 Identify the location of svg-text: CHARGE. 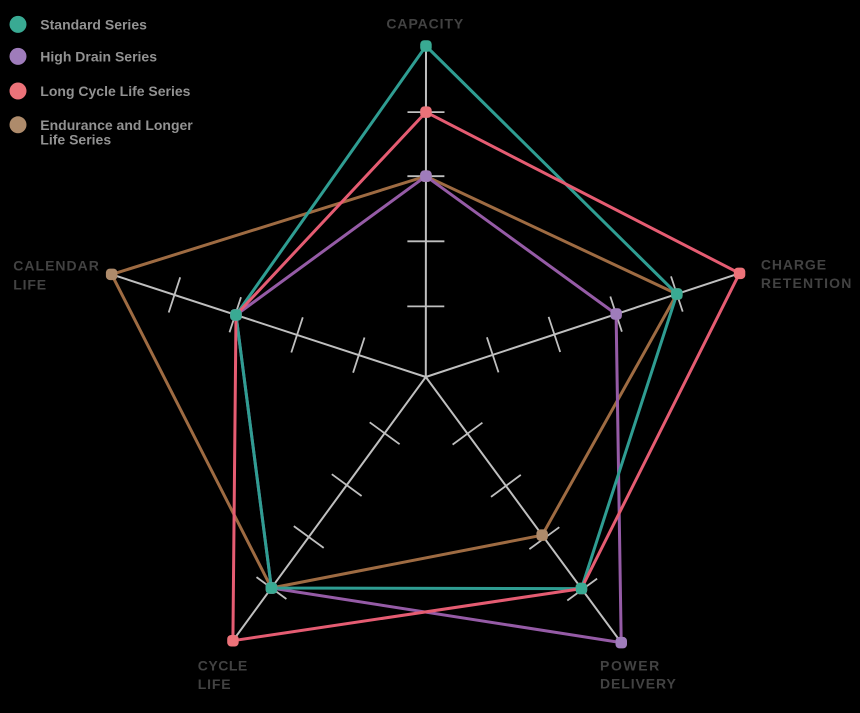
(794, 264).